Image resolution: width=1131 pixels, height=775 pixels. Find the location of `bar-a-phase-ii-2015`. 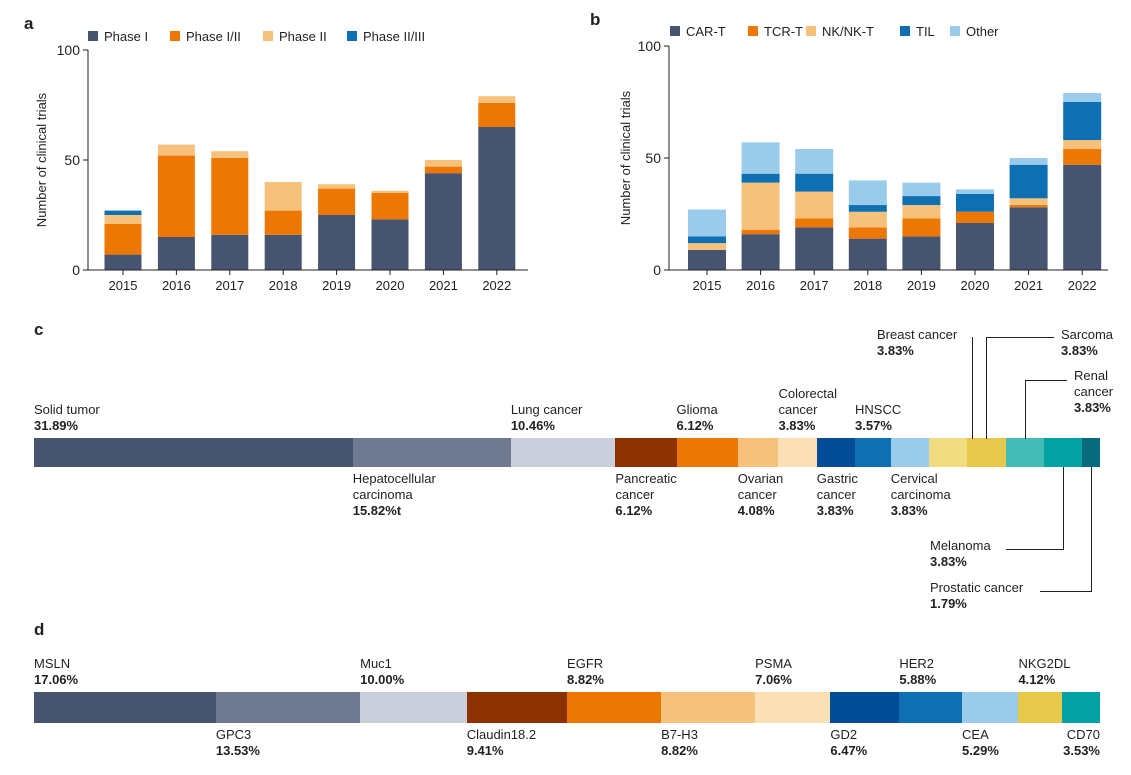

bar-a-phase-ii-2015 is located at coordinates (123, 219).